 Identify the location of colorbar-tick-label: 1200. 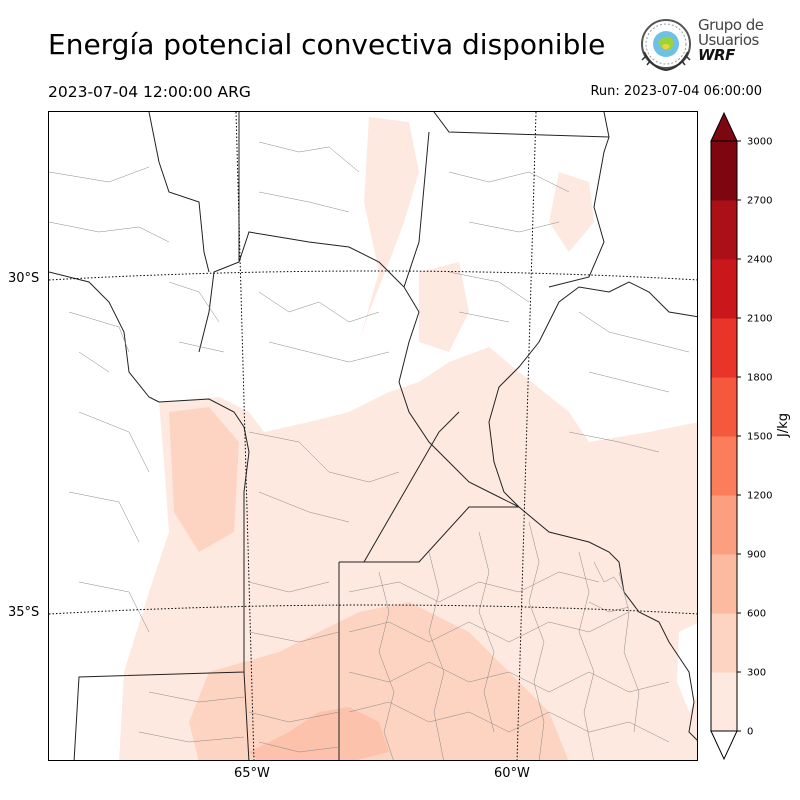
(759, 496).